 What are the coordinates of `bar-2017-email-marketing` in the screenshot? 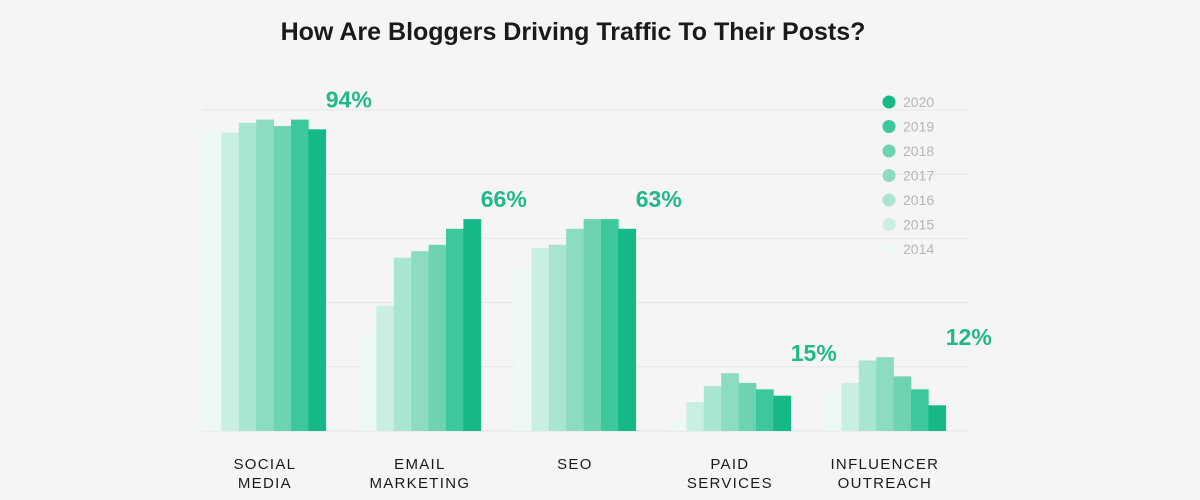 It's located at (420, 341).